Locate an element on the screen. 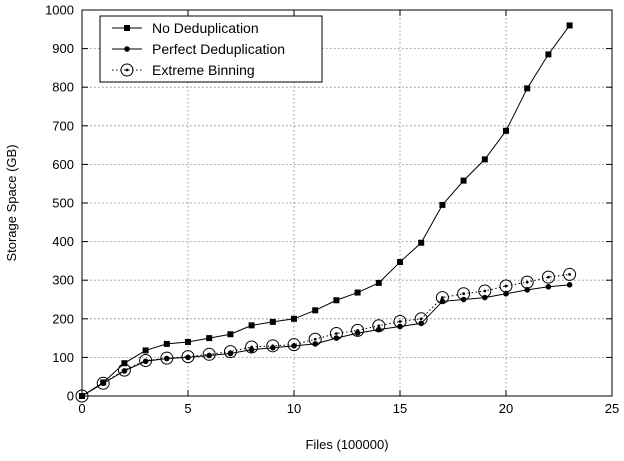  y-tick-label: 0 is located at coordinates (70, 396).